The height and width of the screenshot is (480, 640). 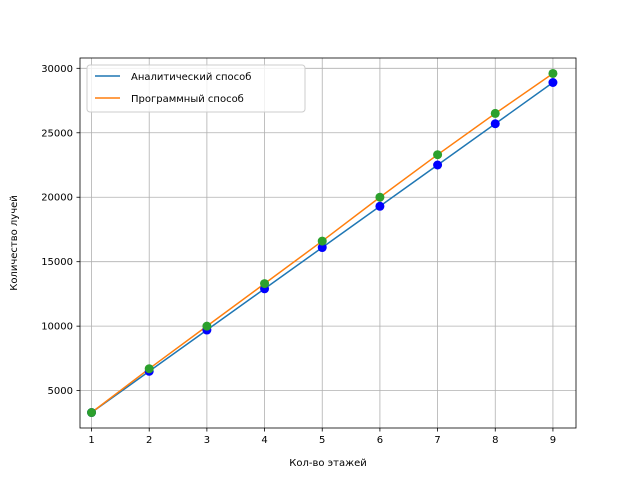 I want to click on x-tick-label-0: 1, so click(x=91, y=440).